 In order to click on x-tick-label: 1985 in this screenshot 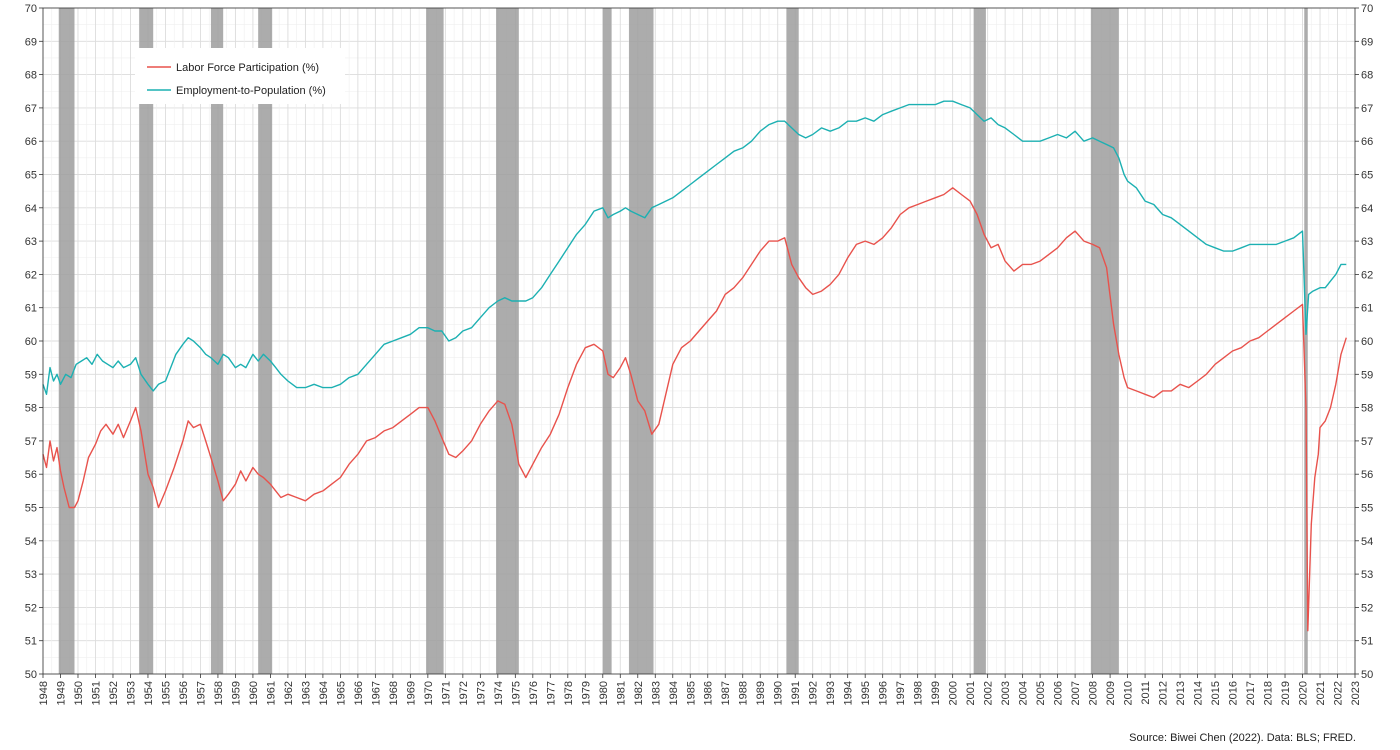, I will do `click(691, 693)`.